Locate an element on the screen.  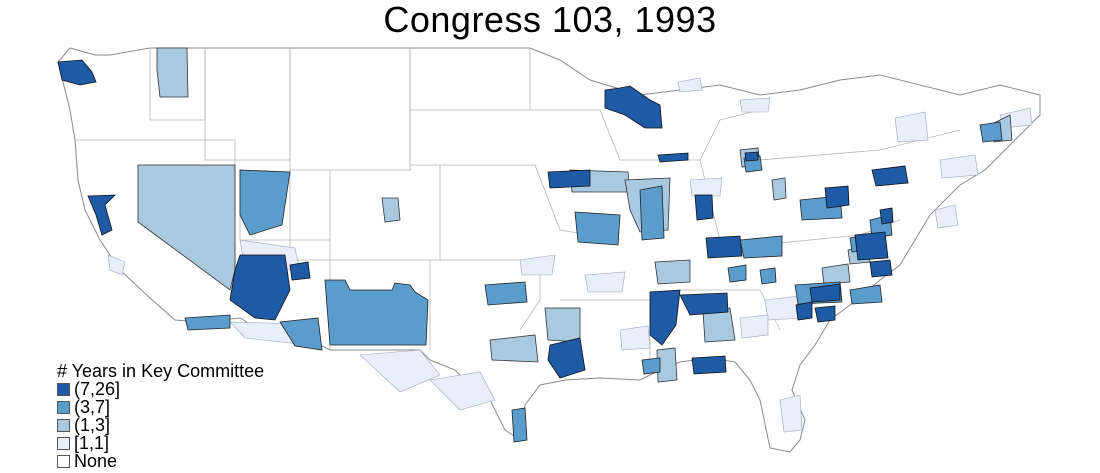
legend-item: (1,3] is located at coordinates (160, 425).